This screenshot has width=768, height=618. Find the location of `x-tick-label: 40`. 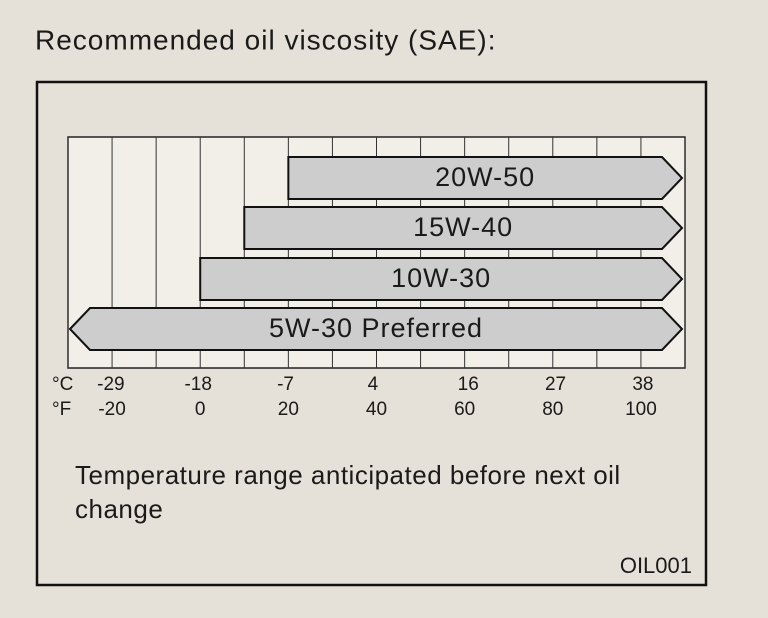

x-tick-label: 40 is located at coordinates (376, 409).